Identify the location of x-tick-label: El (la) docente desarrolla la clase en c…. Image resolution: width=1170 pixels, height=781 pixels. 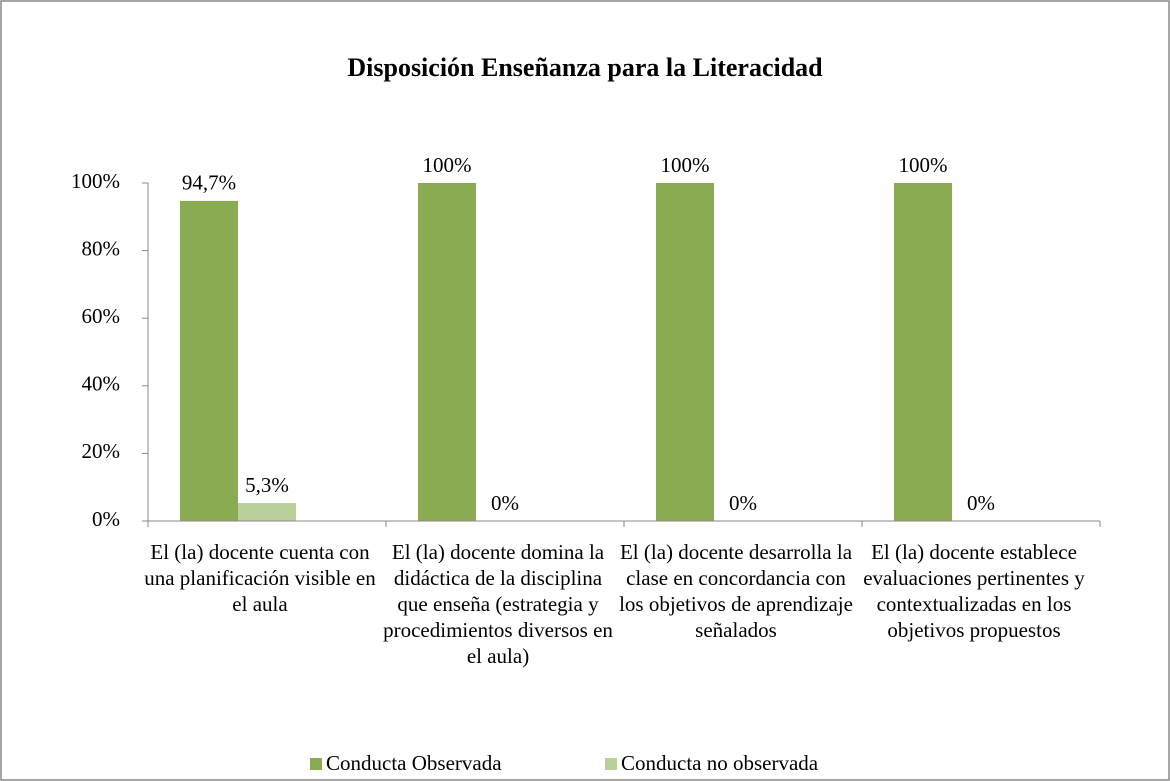
(736, 591).